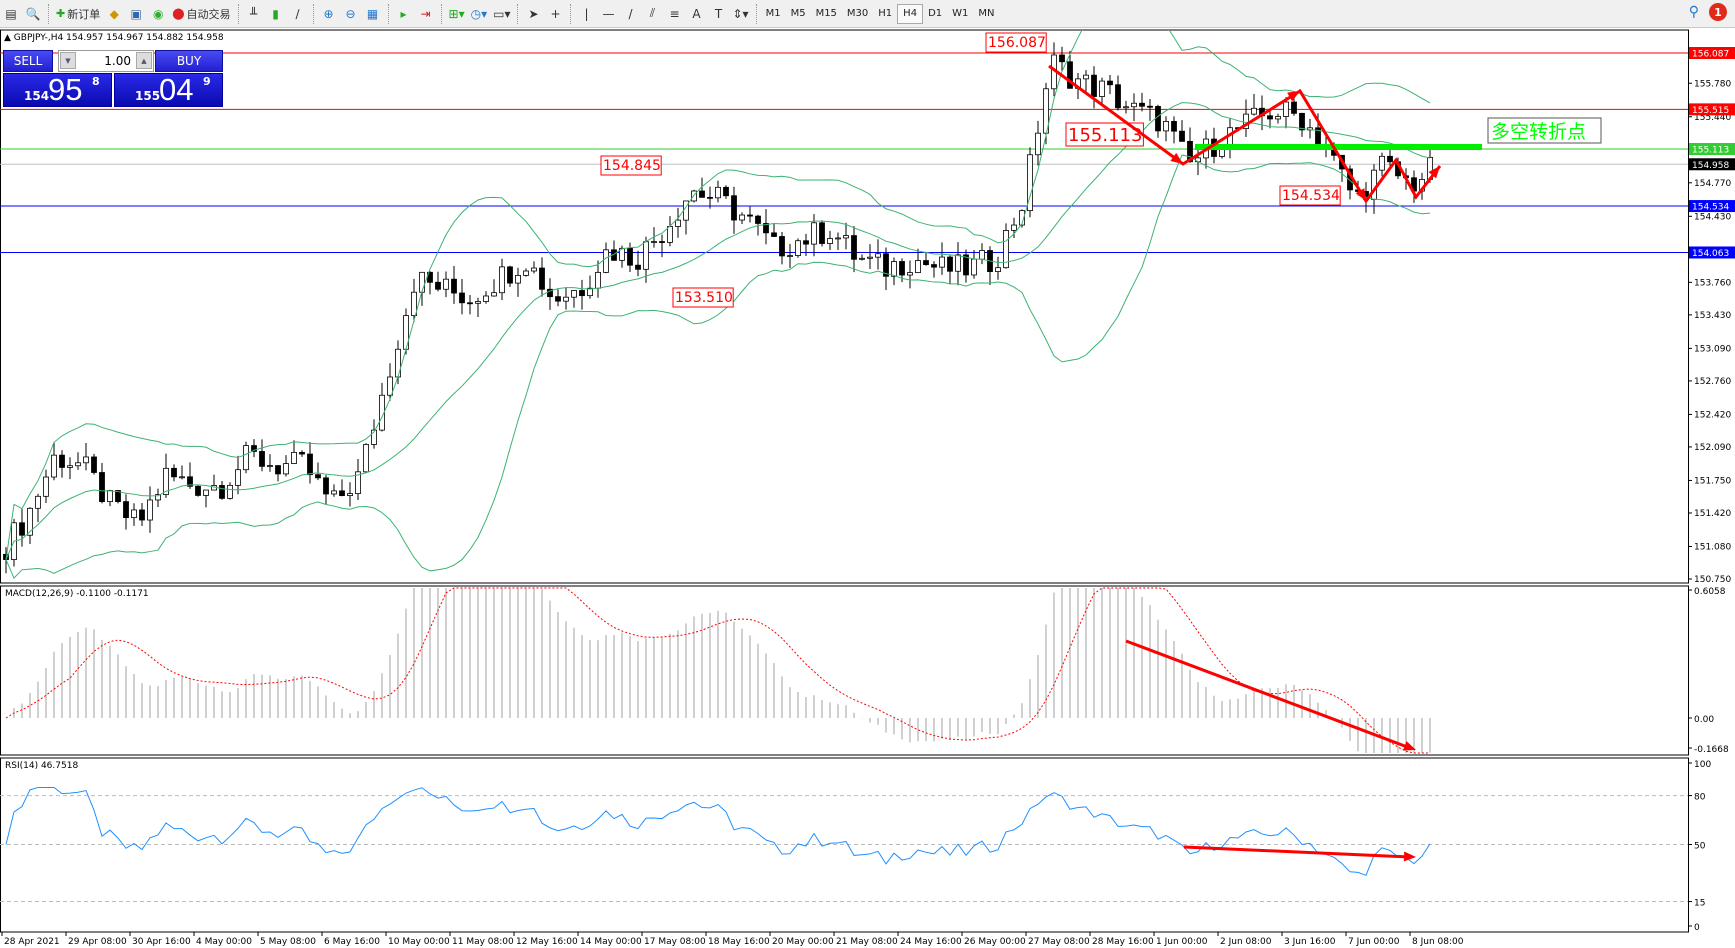 This screenshot has height=948, width=1735. What do you see at coordinates (479, 13) in the screenshot?
I see `periods-icon: ◷▾` at bounding box center [479, 13].